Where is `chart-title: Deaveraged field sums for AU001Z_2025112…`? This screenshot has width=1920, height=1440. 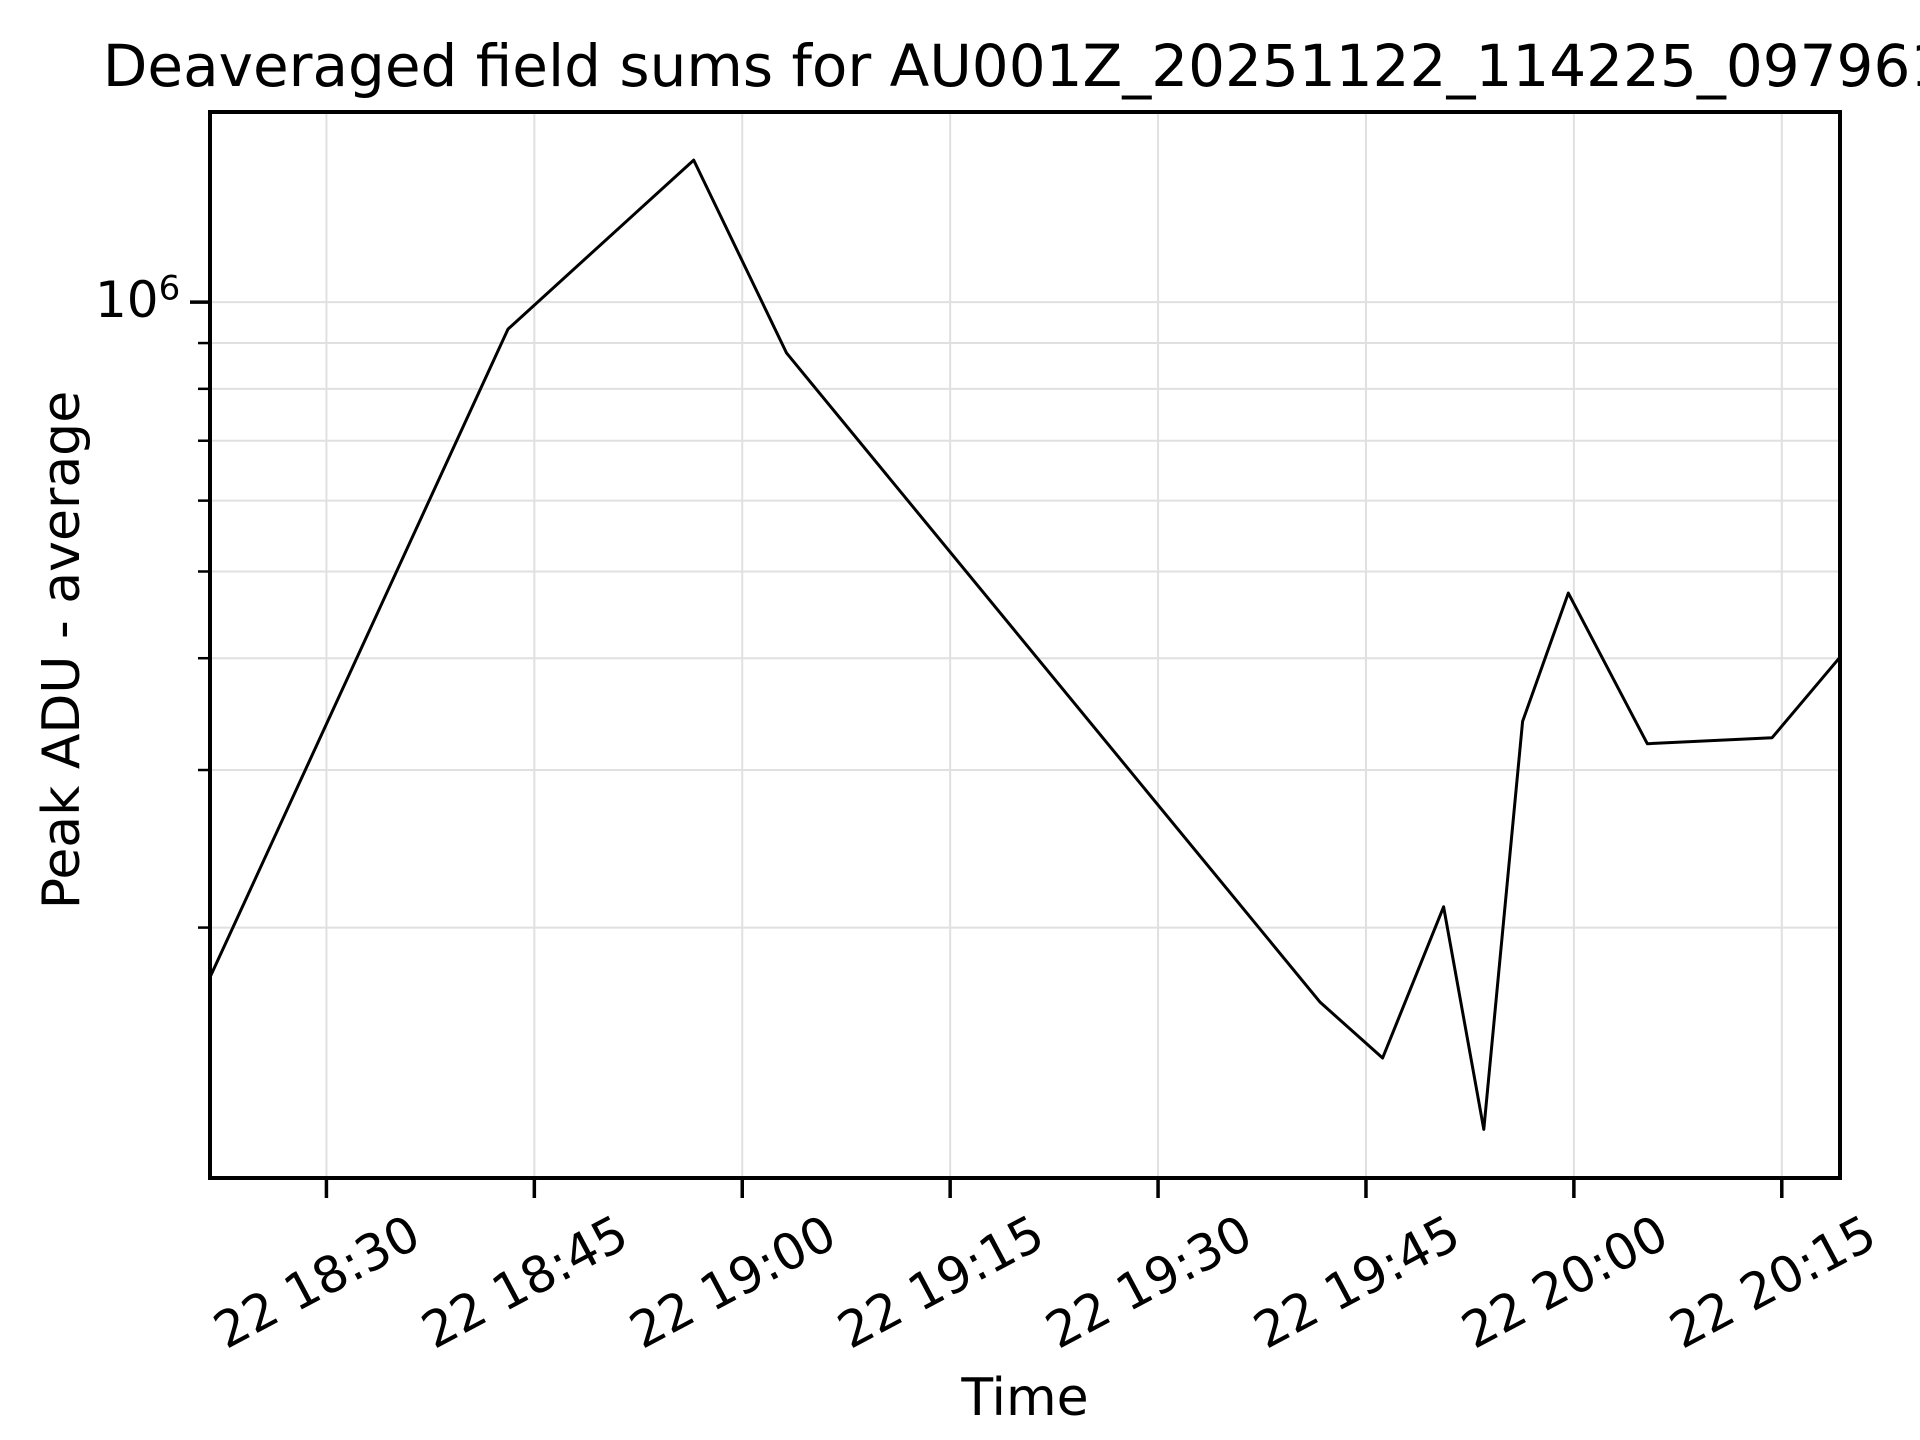 chart-title: Deaveraged field sums for AU001Z_2025112… is located at coordinates (1011, 66).